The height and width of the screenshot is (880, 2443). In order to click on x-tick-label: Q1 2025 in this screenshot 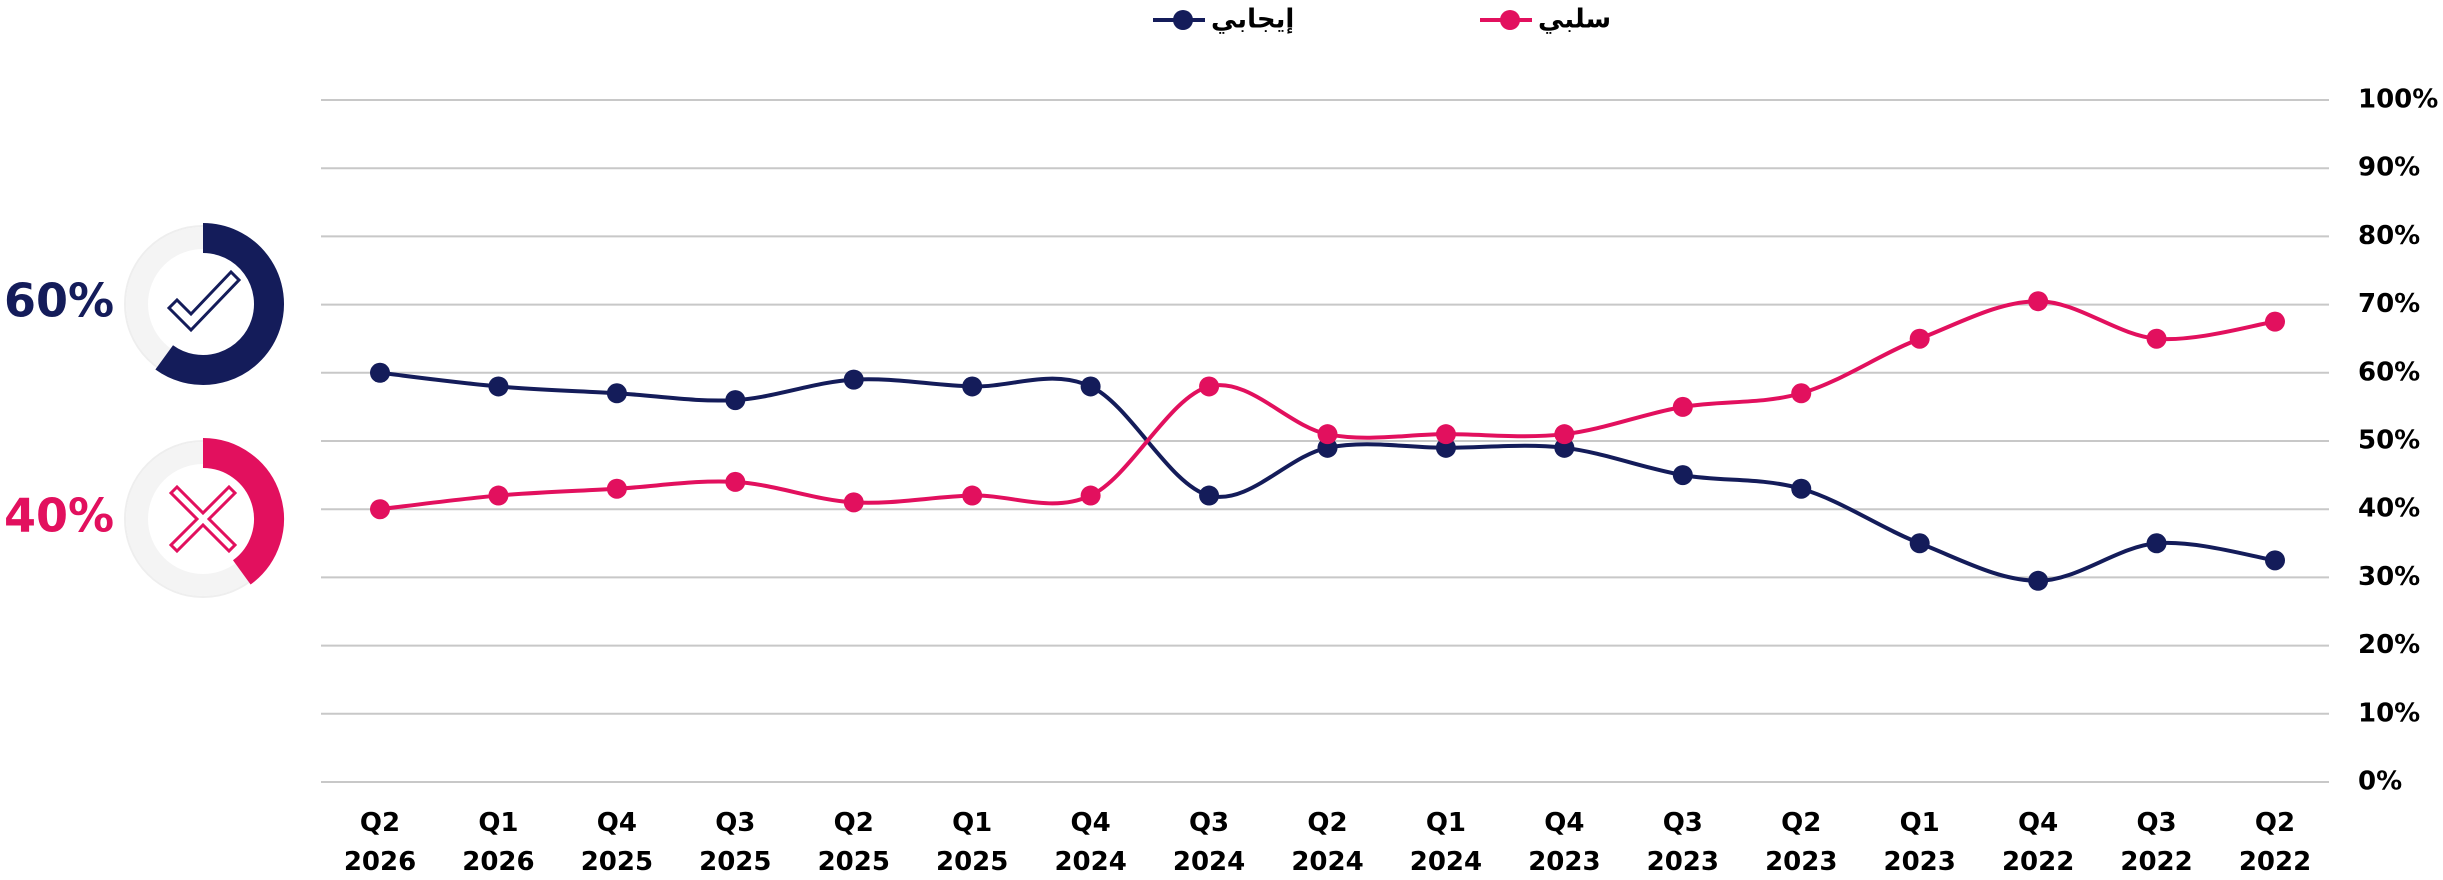, I will do `click(972, 842)`.